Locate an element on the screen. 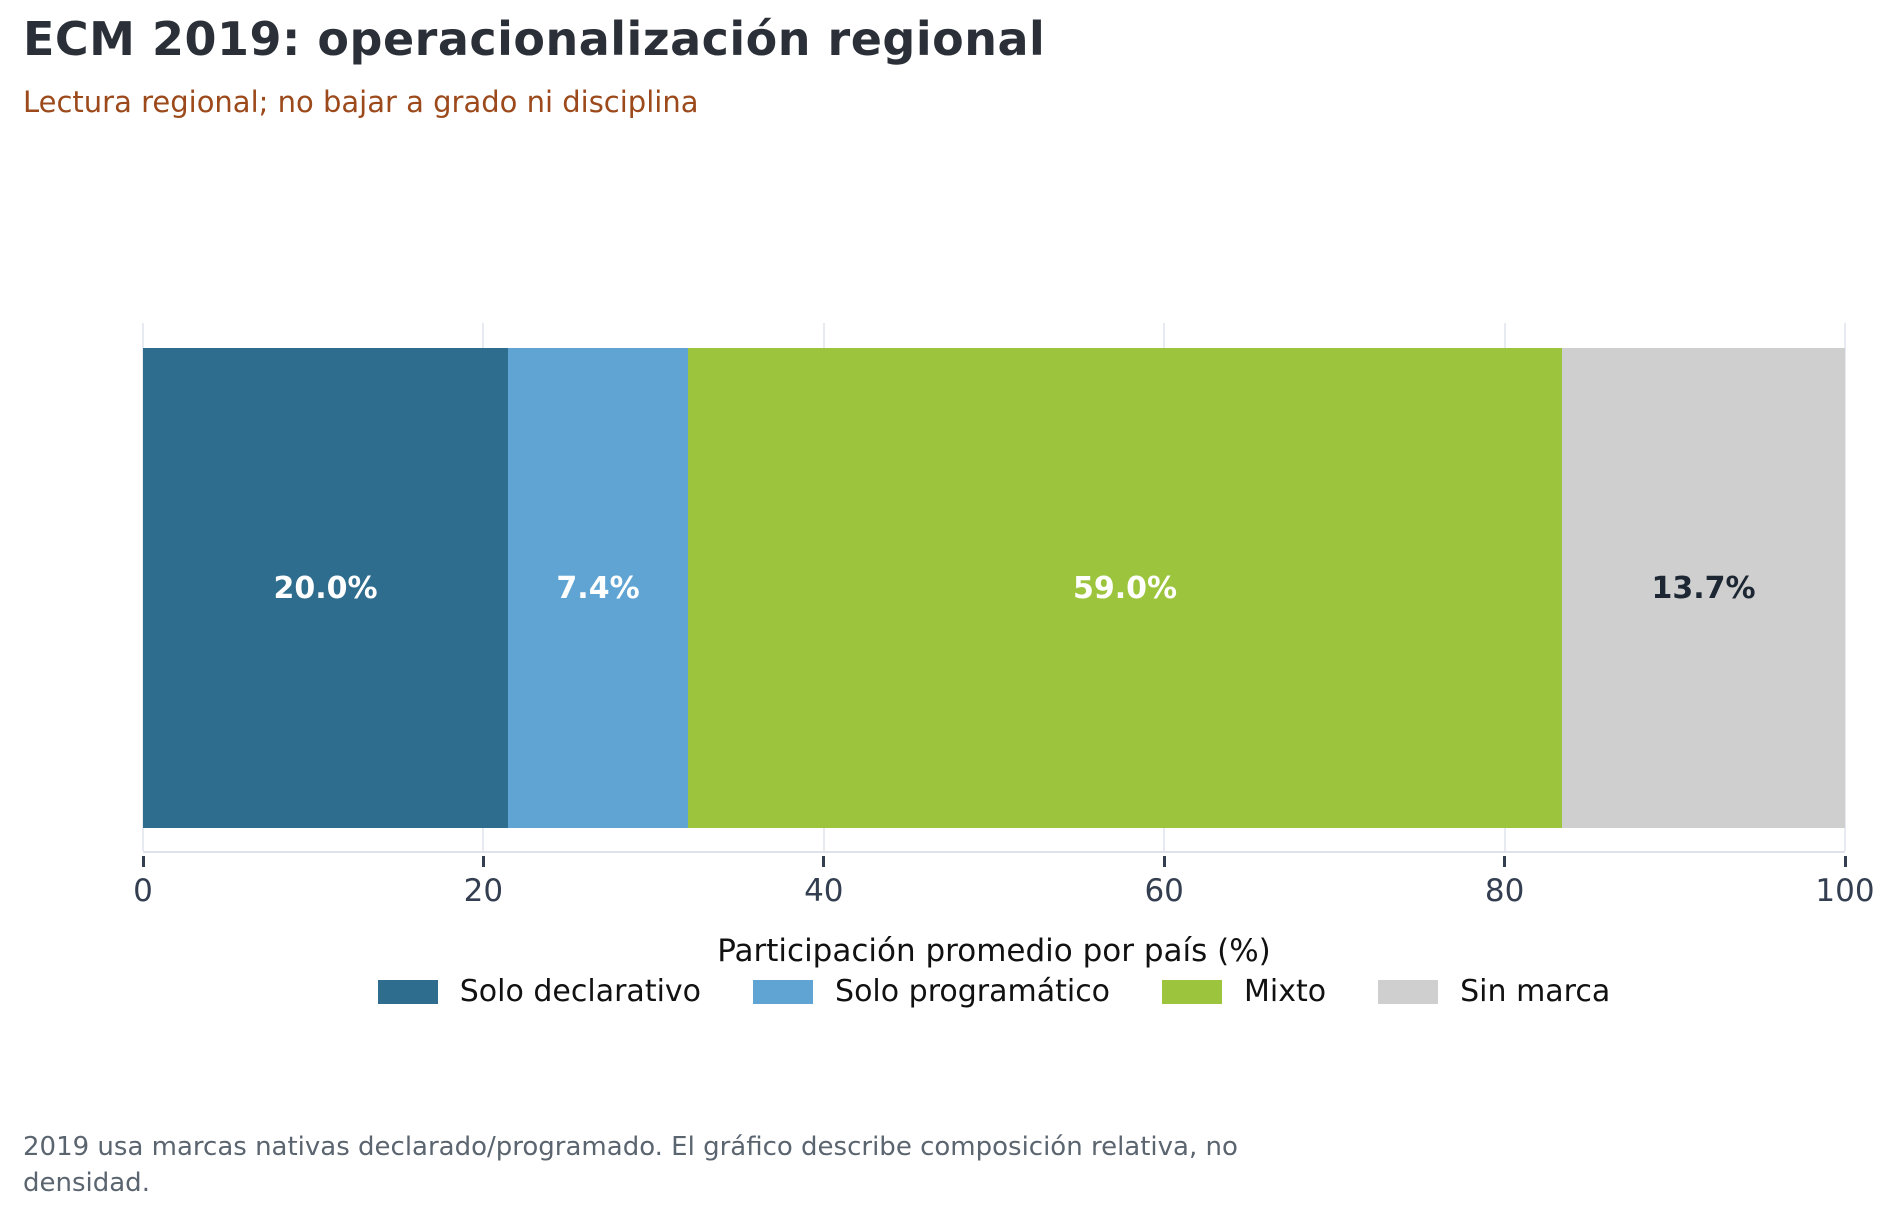  legend-item: Mixto is located at coordinates (1244, 991).